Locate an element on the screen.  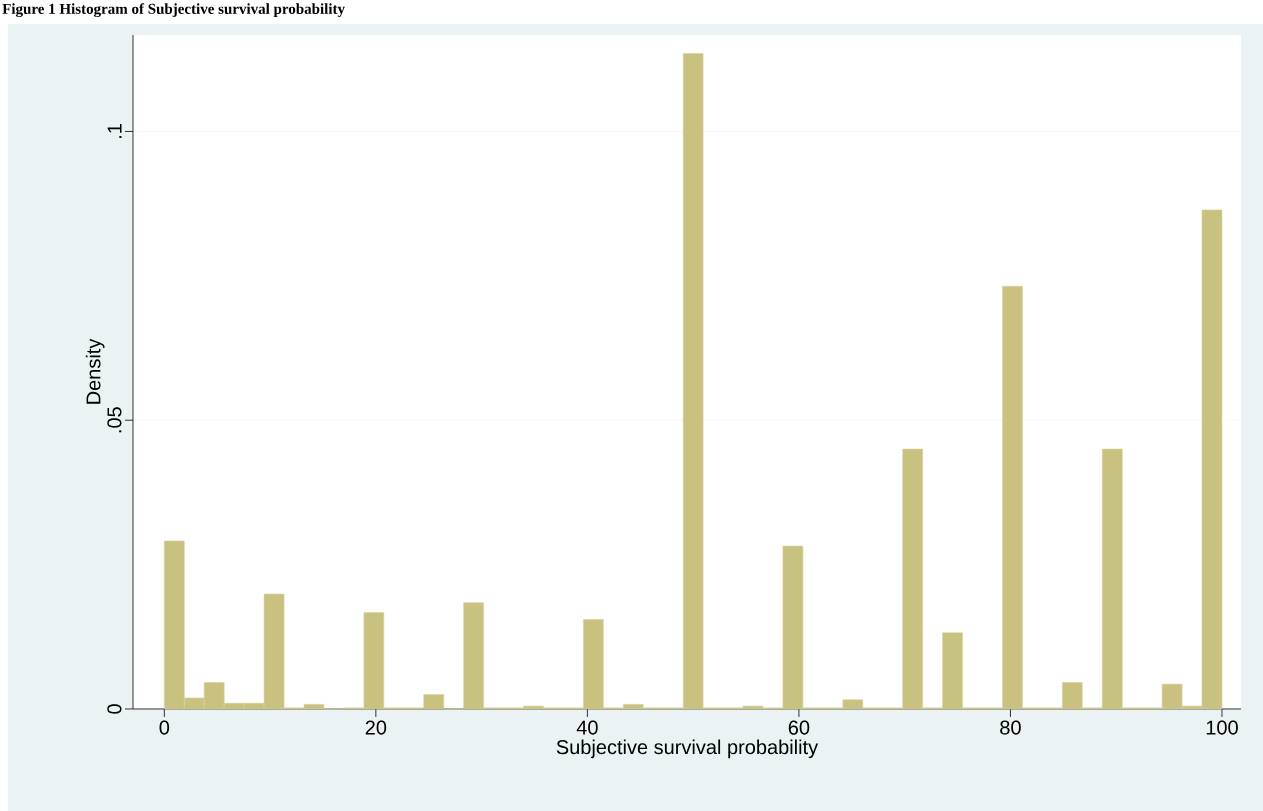
x-axis-title: Subjective survival probability is located at coordinates (687, 749).